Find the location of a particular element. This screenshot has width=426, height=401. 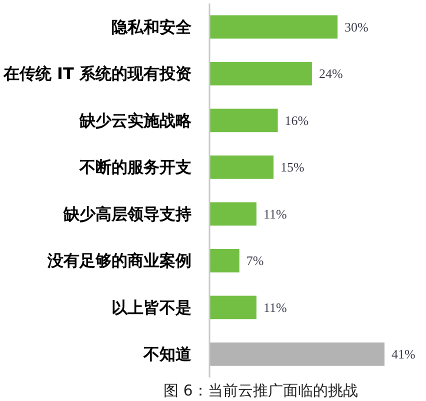

y-tick-label: 以上皆不是 is located at coordinates (152, 307).